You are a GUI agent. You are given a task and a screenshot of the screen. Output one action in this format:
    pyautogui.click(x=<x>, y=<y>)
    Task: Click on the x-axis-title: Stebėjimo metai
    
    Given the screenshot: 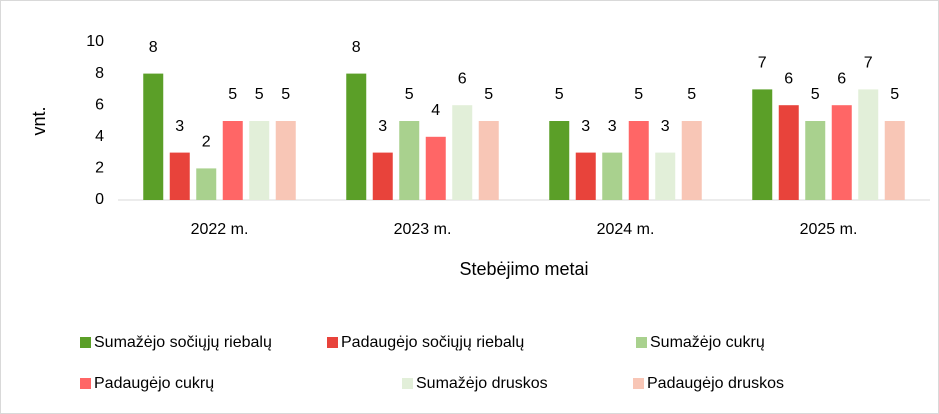 What is the action you would take?
    pyautogui.click(x=523, y=269)
    